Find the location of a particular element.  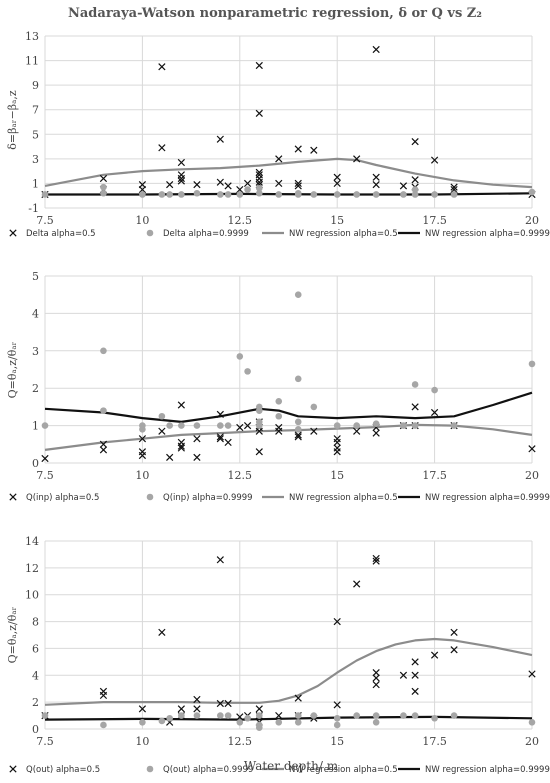

y-tick-label: 6 is located at coordinates (35, 648).